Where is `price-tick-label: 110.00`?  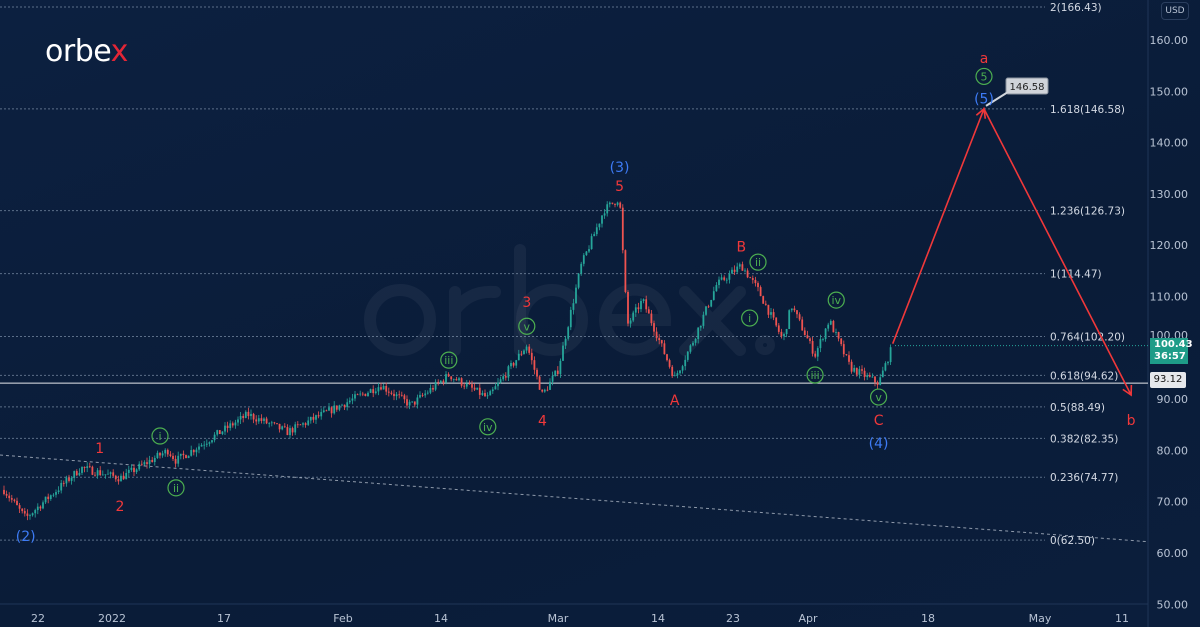 price-tick-label: 110.00 is located at coordinates (1169, 297).